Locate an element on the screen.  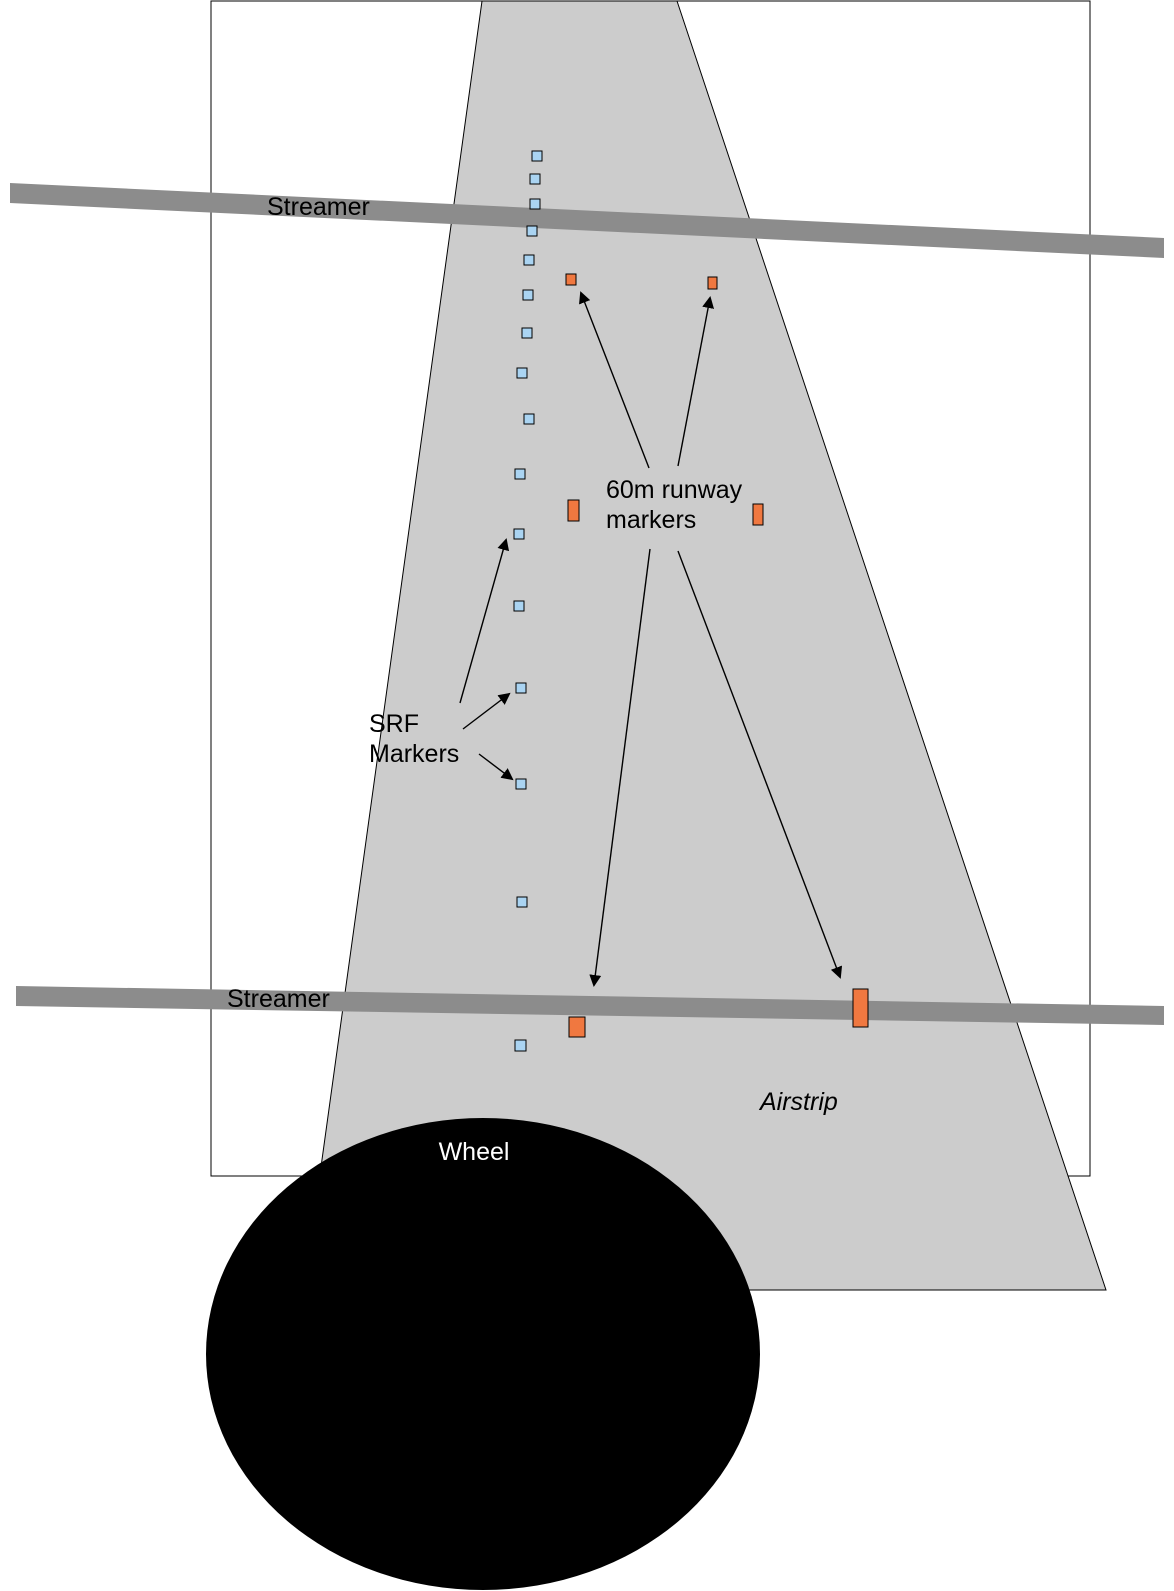
runway-arrow-upper-right is located at coordinates (696, 381).